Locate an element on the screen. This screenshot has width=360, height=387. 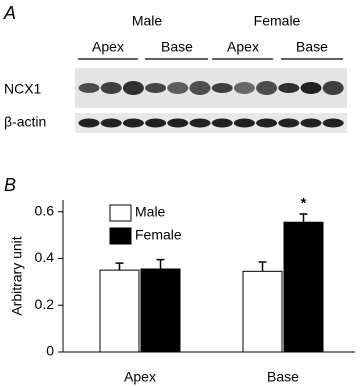
row-label: NCX1 is located at coordinates (23, 89).